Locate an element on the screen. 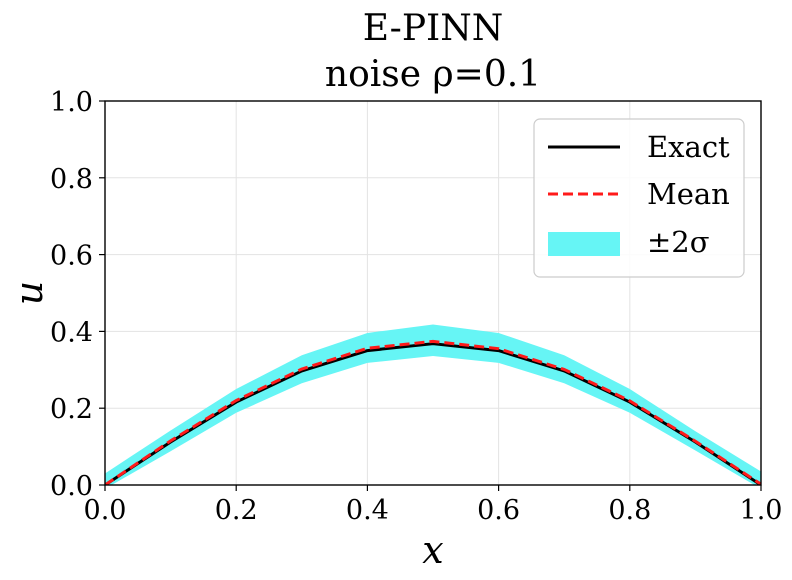  x-tick-label: 0.4 is located at coordinates (367, 510).